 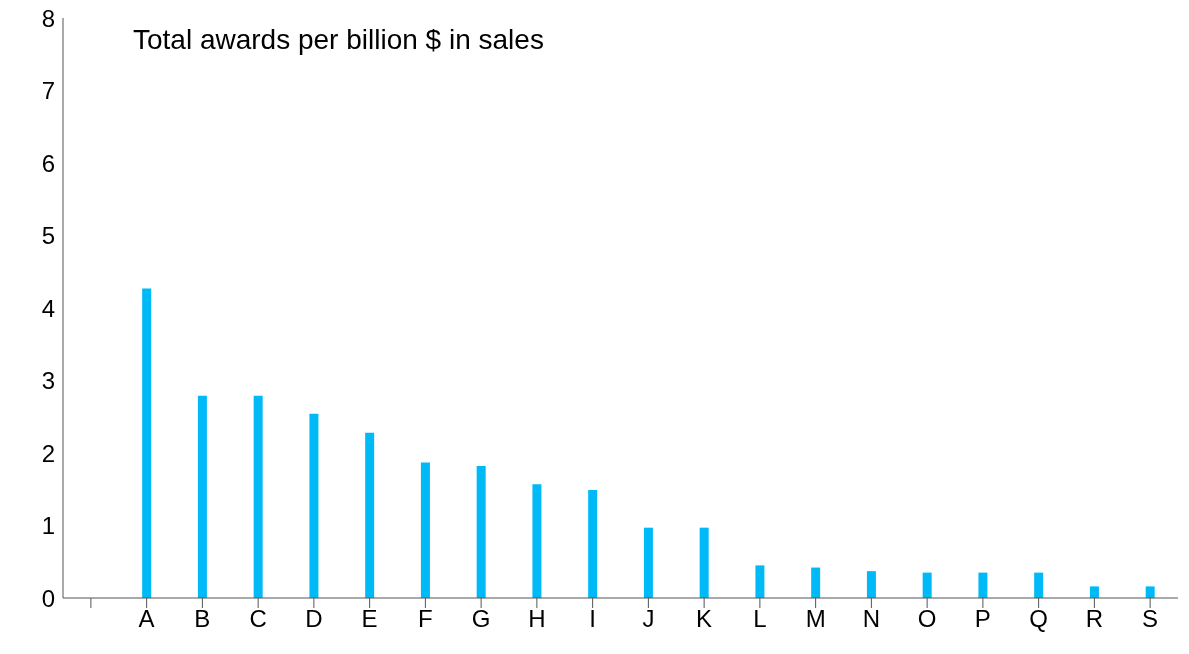 What do you see at coordinates (202, 619) in the screenshot?
I see `x-tick-label: B` at bounding box center [202, 619].